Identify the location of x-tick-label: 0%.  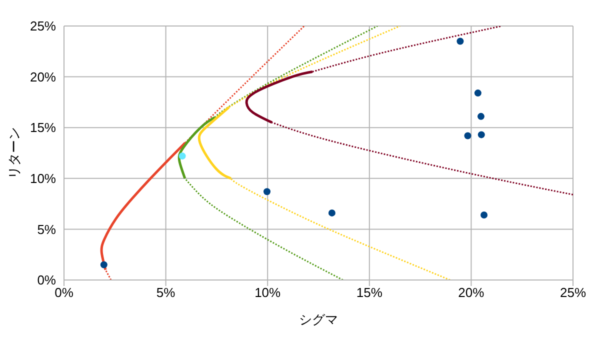
(64, 292).